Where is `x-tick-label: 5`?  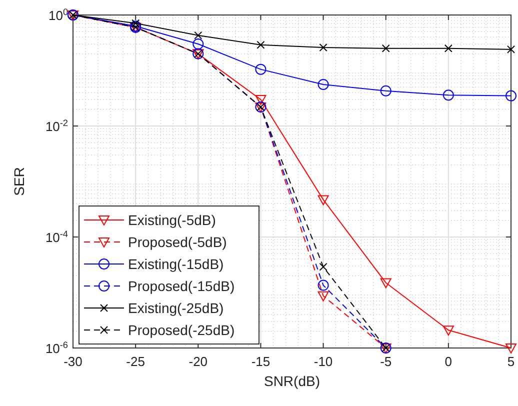
x-tick-label: 5 is located at coordinates (511, 361).